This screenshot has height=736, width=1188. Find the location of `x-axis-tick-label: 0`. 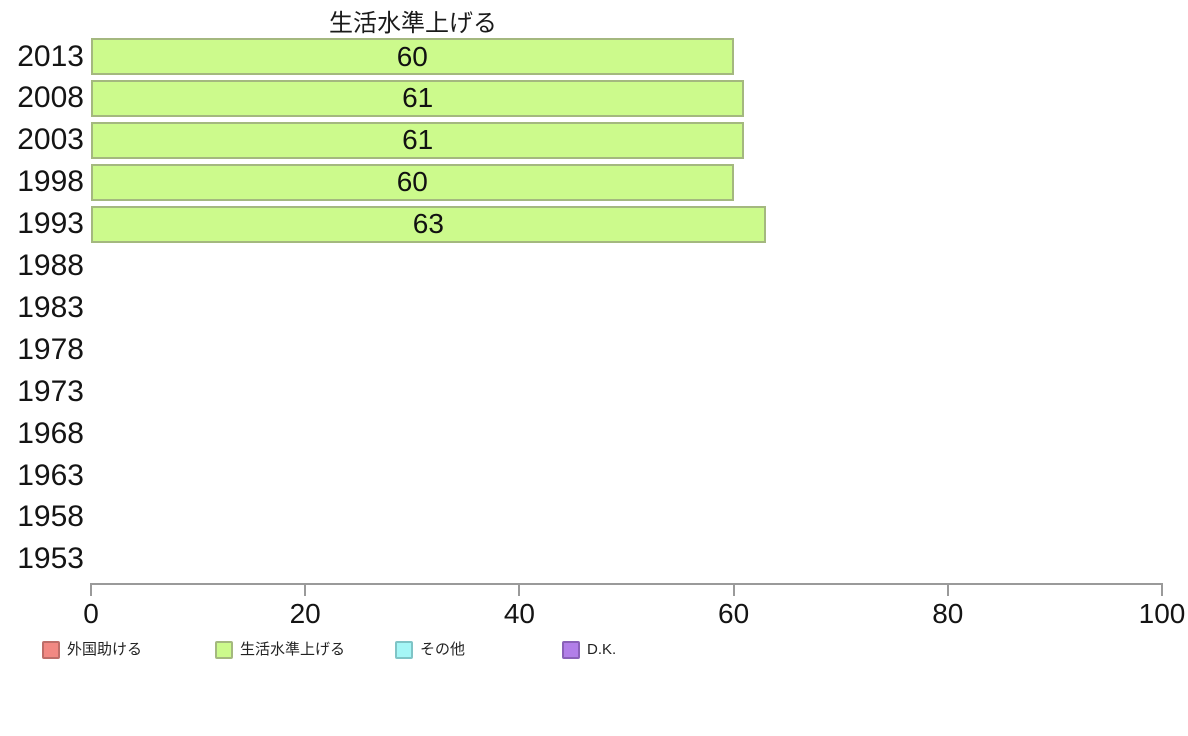

x-axis-tick-label: 0 is located at coordinates (91, 613).